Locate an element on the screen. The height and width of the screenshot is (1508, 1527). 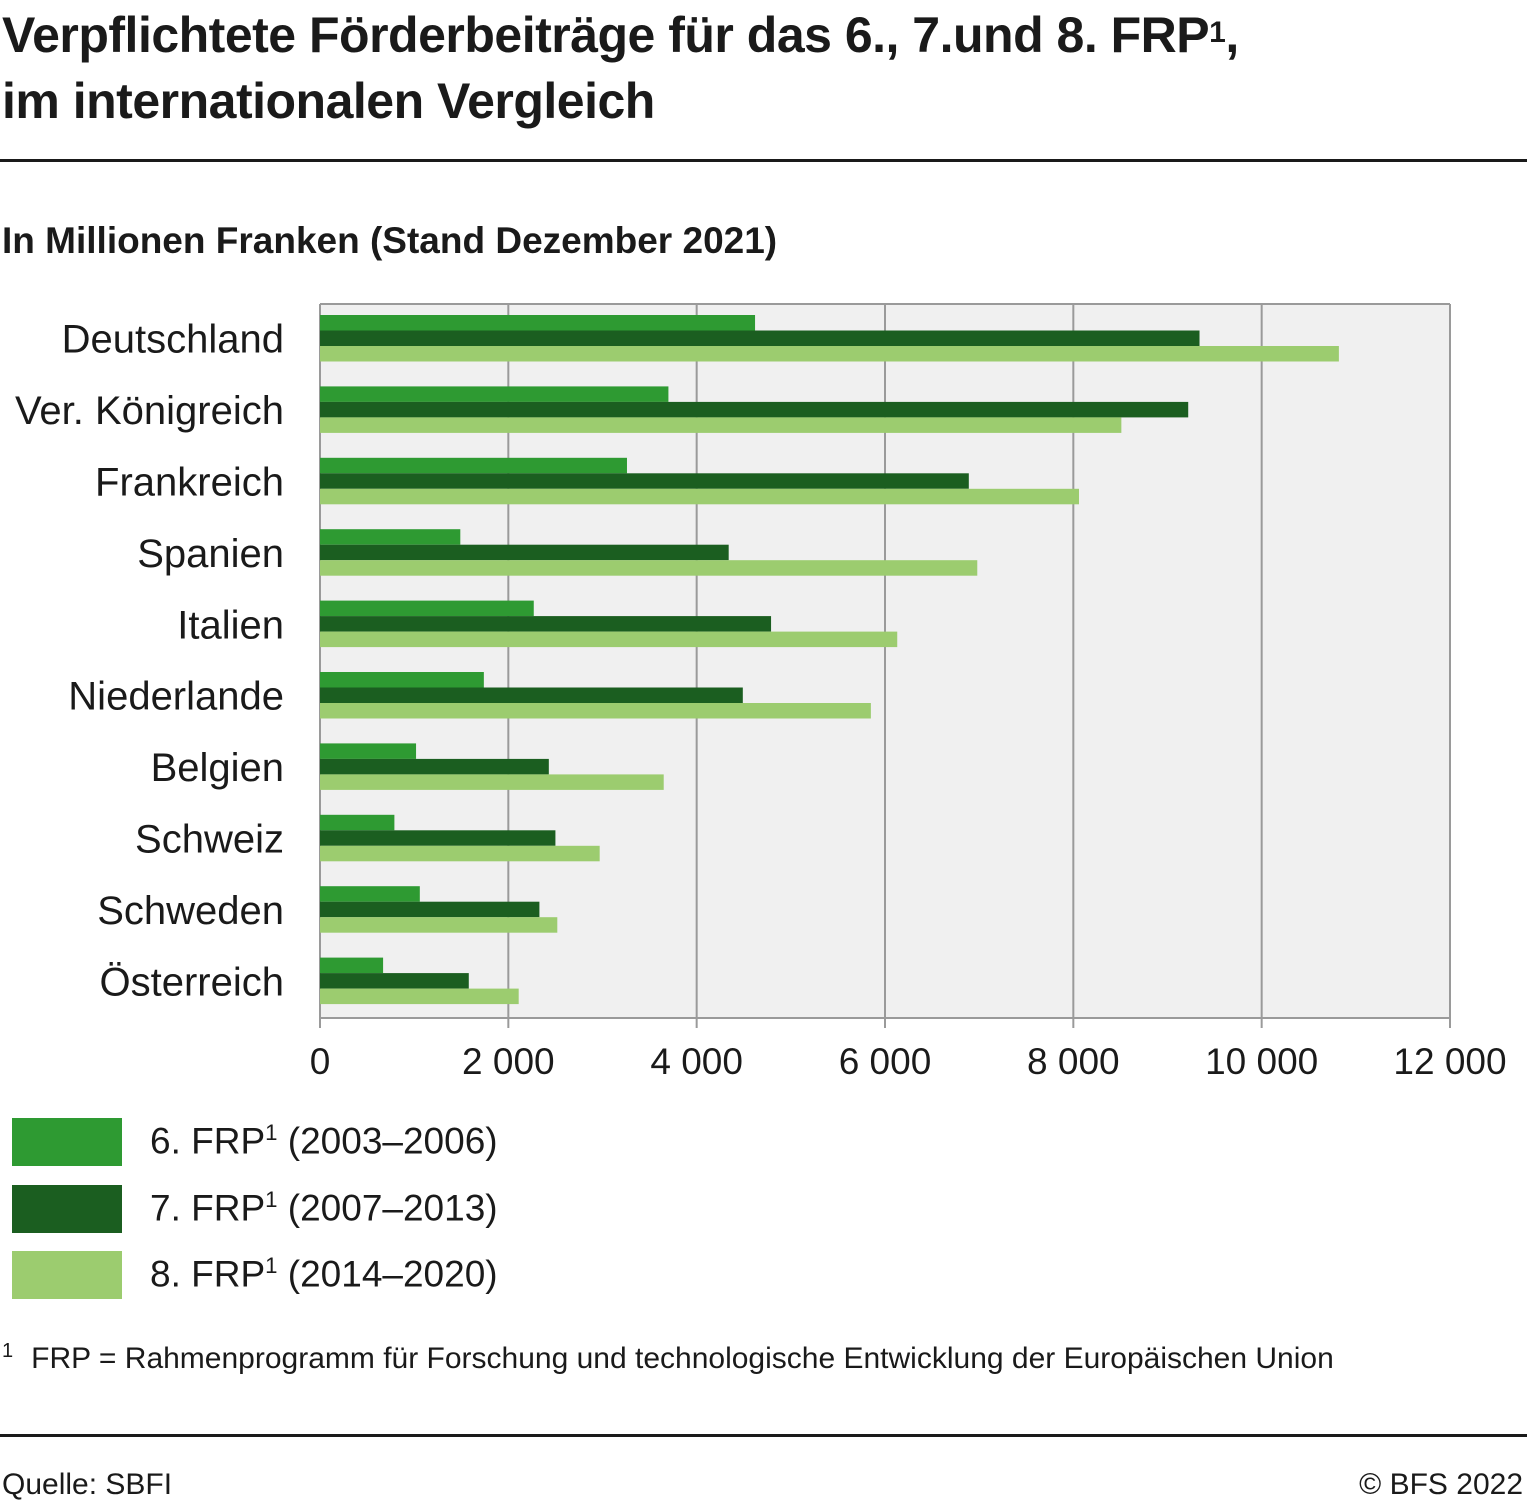
source-label: Quelle: SBFI is located at coordinates (87, 1484).